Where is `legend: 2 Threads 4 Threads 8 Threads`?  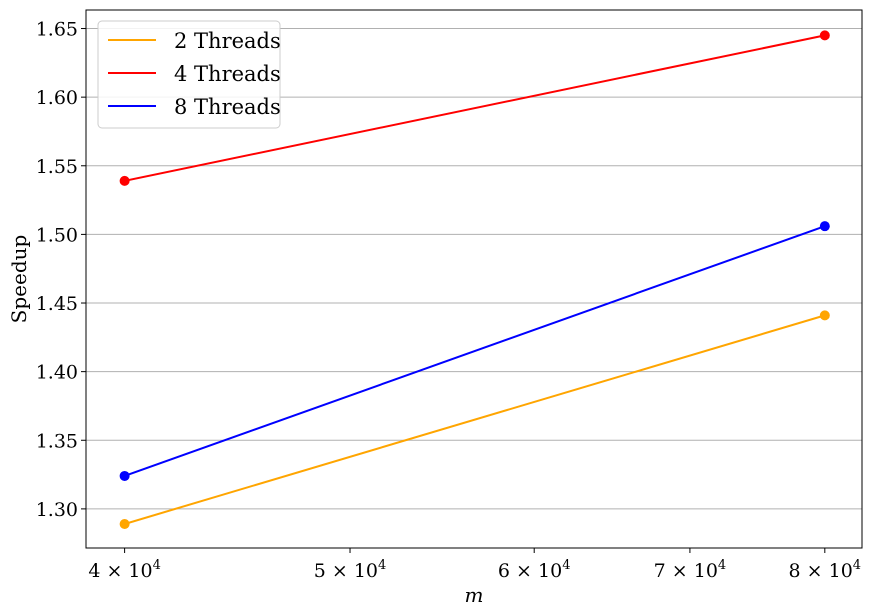 legend: 2 Threads 4 Threads 8 Threads is located at coordinates (189, 74).